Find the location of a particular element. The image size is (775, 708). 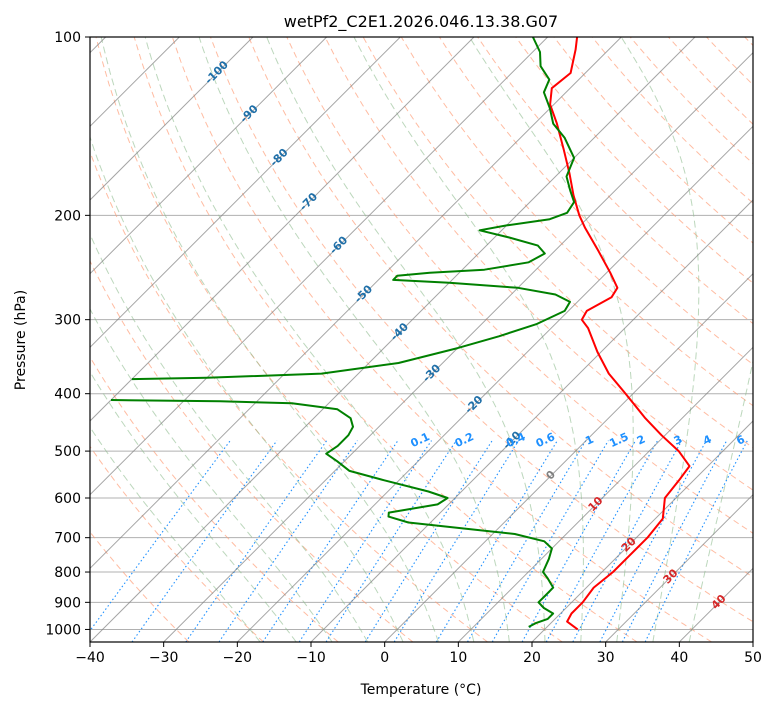

y-axis-label: Pressure (hPa) is located at coordinates (21, 340).